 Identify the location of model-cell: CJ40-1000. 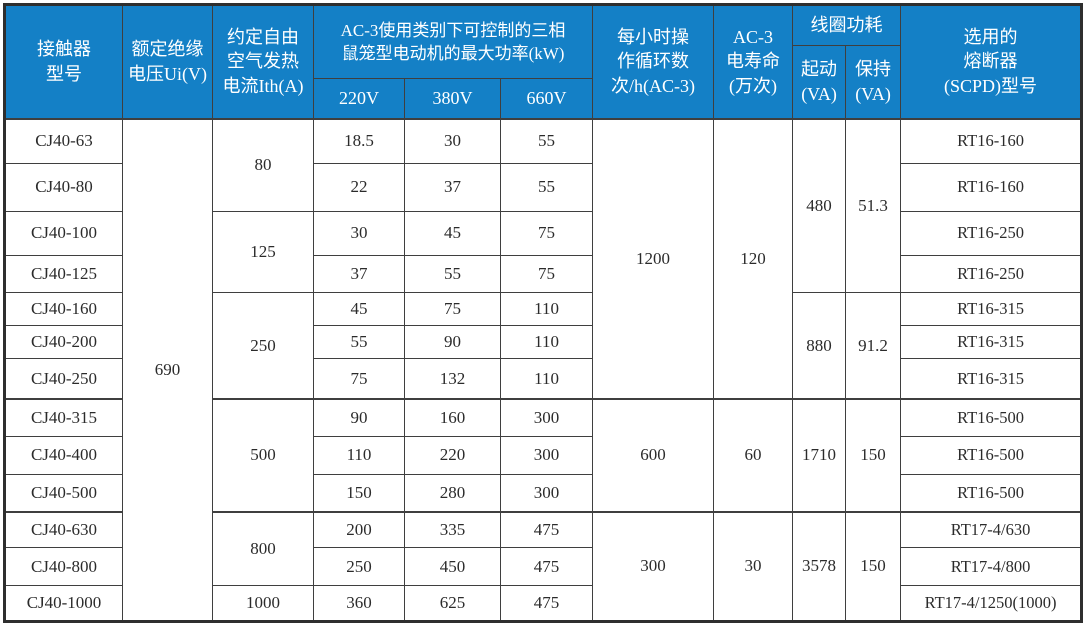
(63, 603).